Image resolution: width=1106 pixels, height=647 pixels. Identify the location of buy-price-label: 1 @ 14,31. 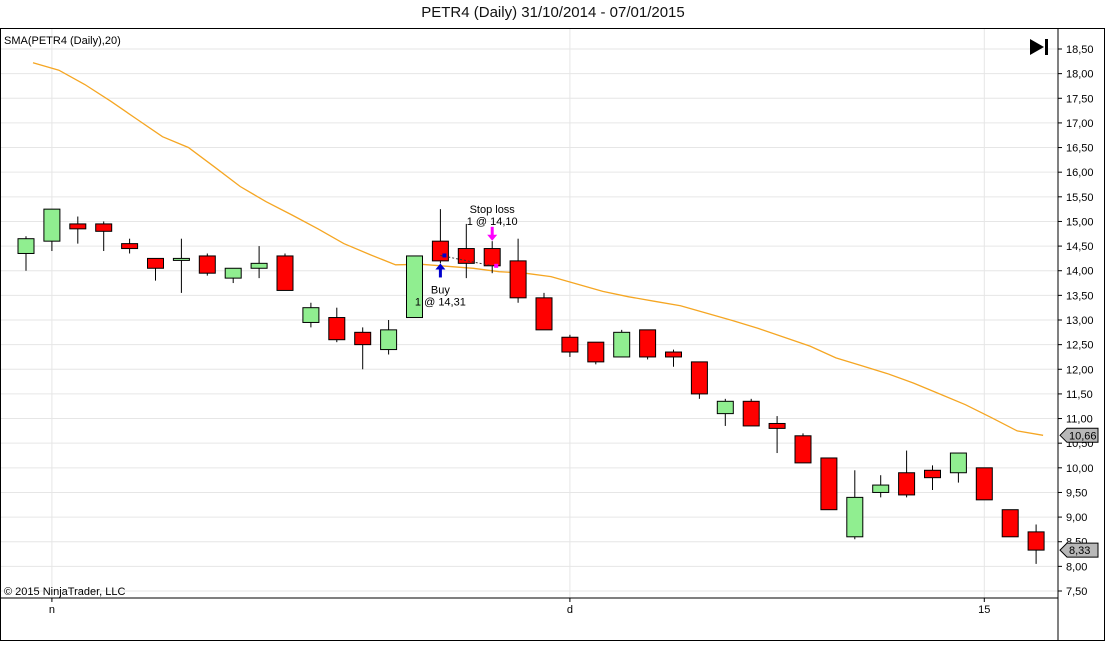
(440, 302).